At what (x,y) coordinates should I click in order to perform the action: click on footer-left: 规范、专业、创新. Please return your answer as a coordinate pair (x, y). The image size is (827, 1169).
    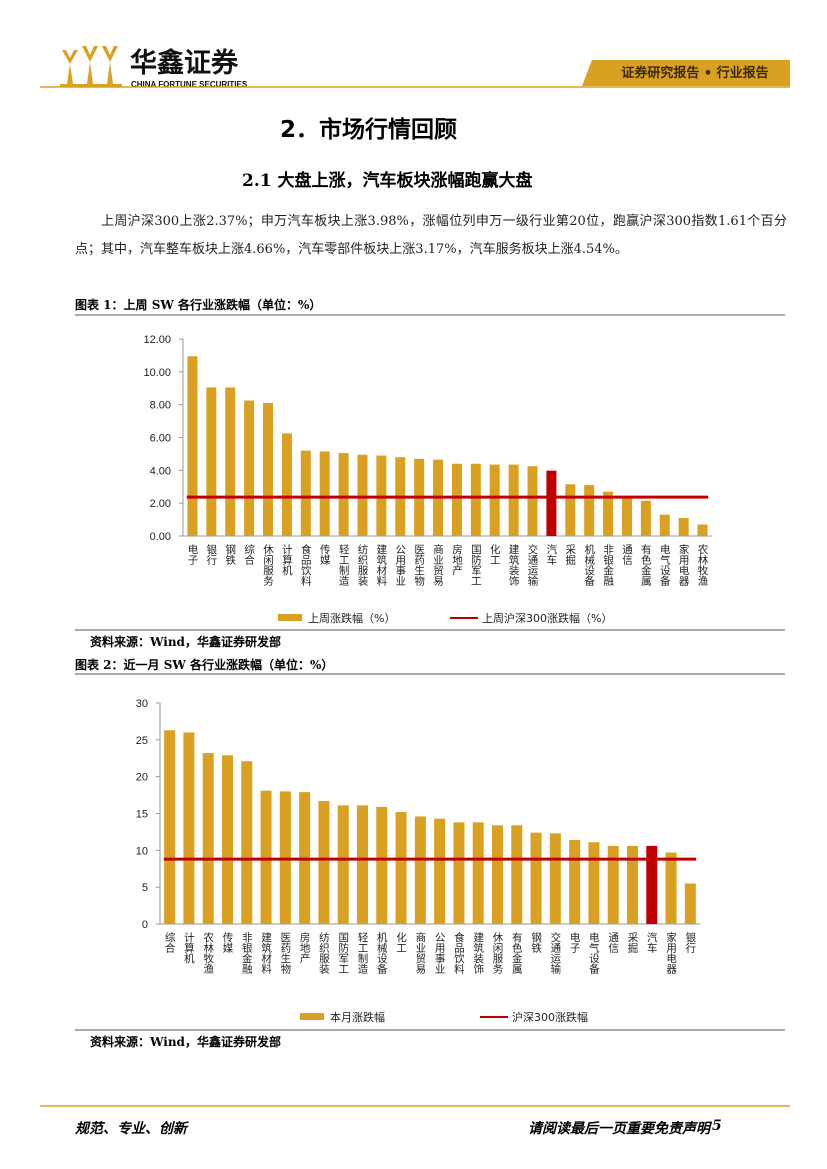
    Looking at the image, I should click on (131, 1129).